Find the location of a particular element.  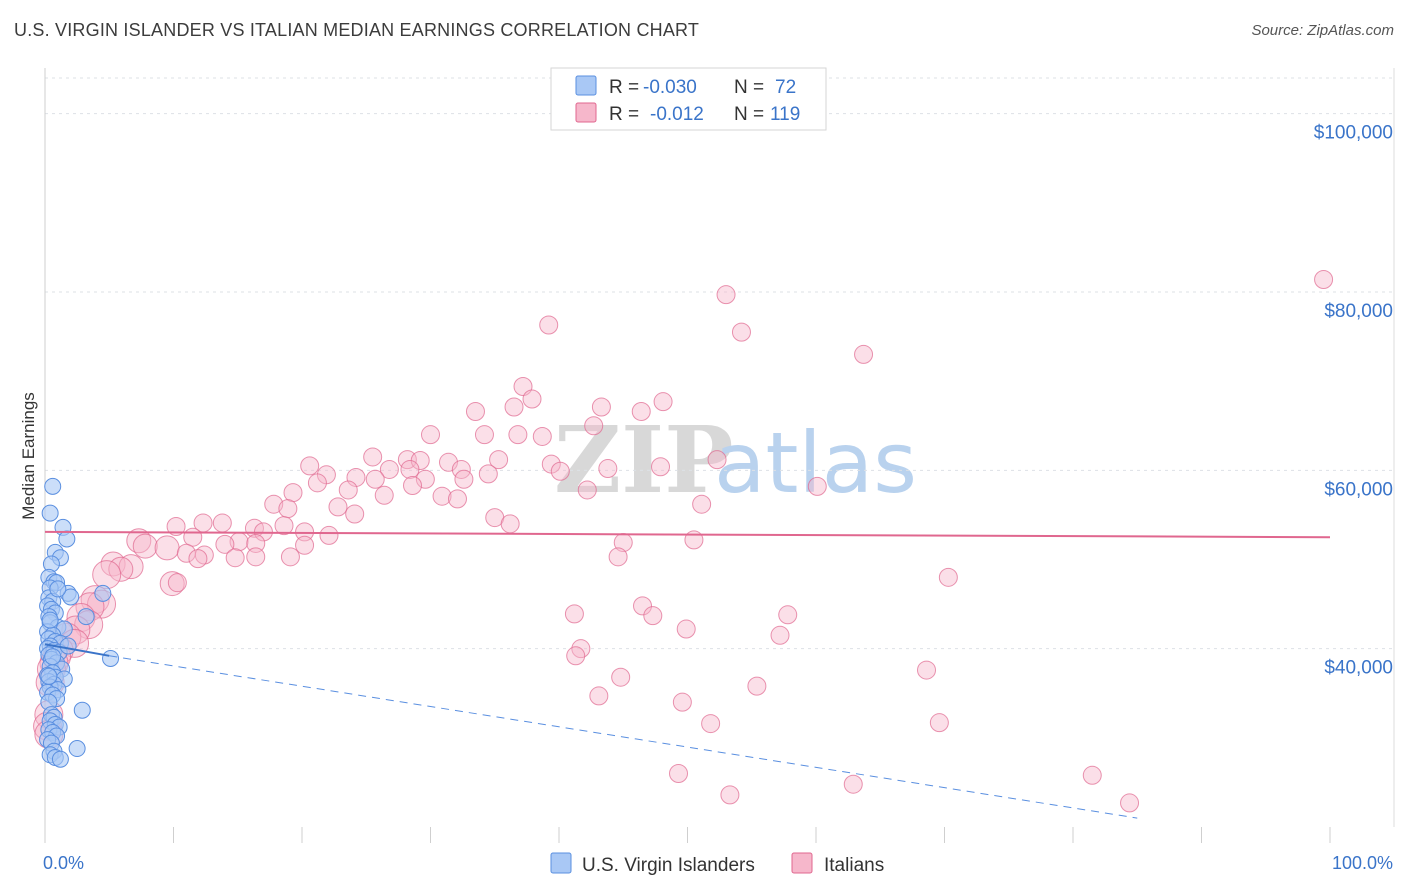

watermark: ZIP atlas is located at coordinates (735, 460).